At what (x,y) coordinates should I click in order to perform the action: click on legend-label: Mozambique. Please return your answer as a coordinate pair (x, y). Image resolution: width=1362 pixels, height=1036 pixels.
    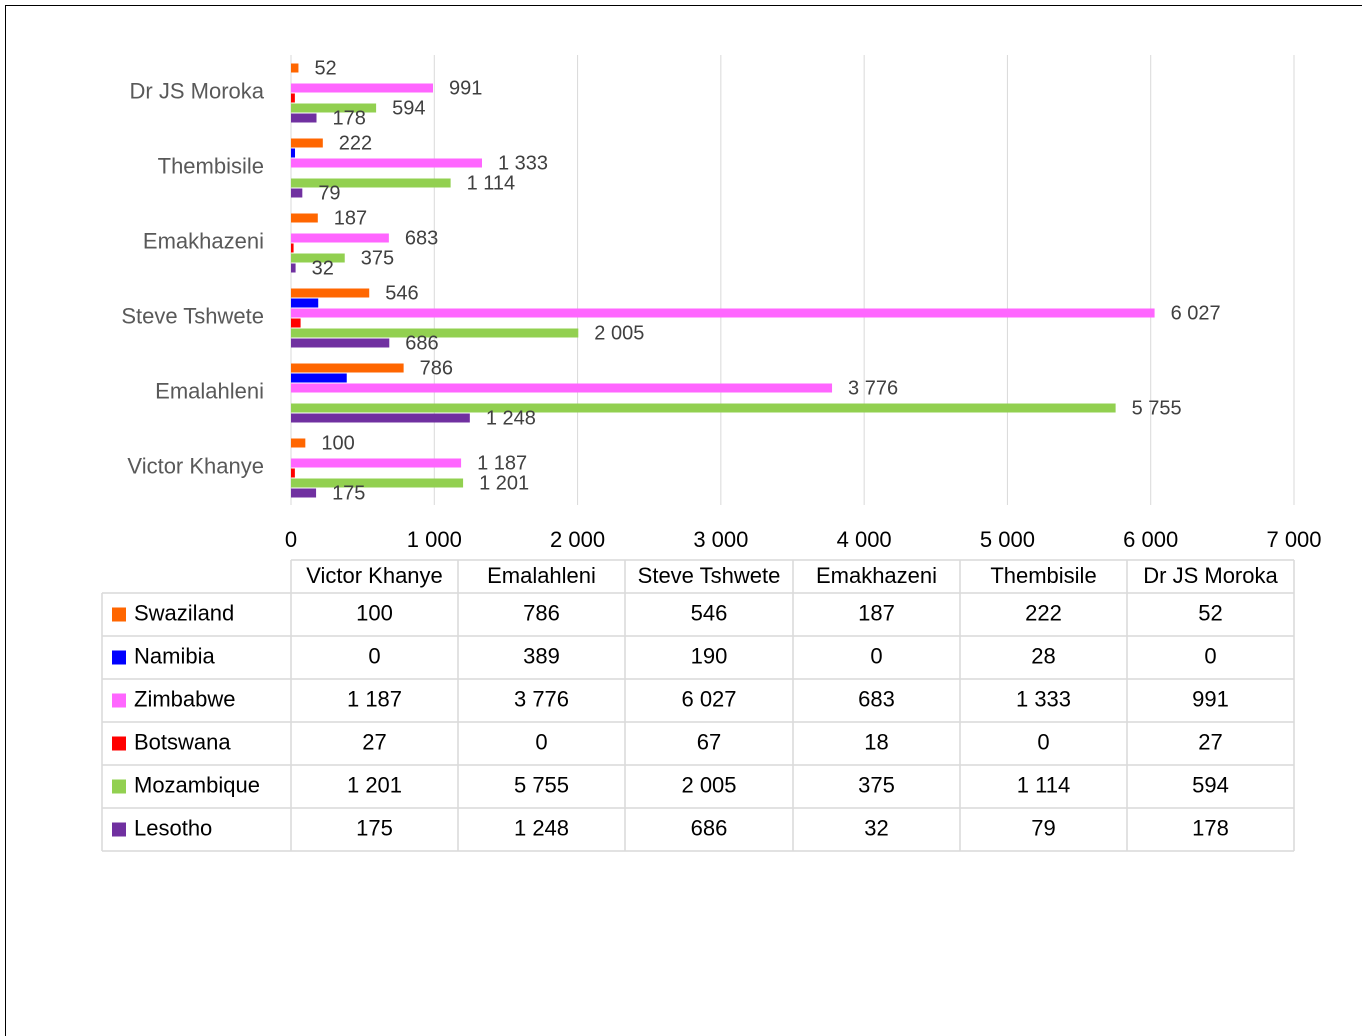
    Looking at the image, I should click on (197, 784).